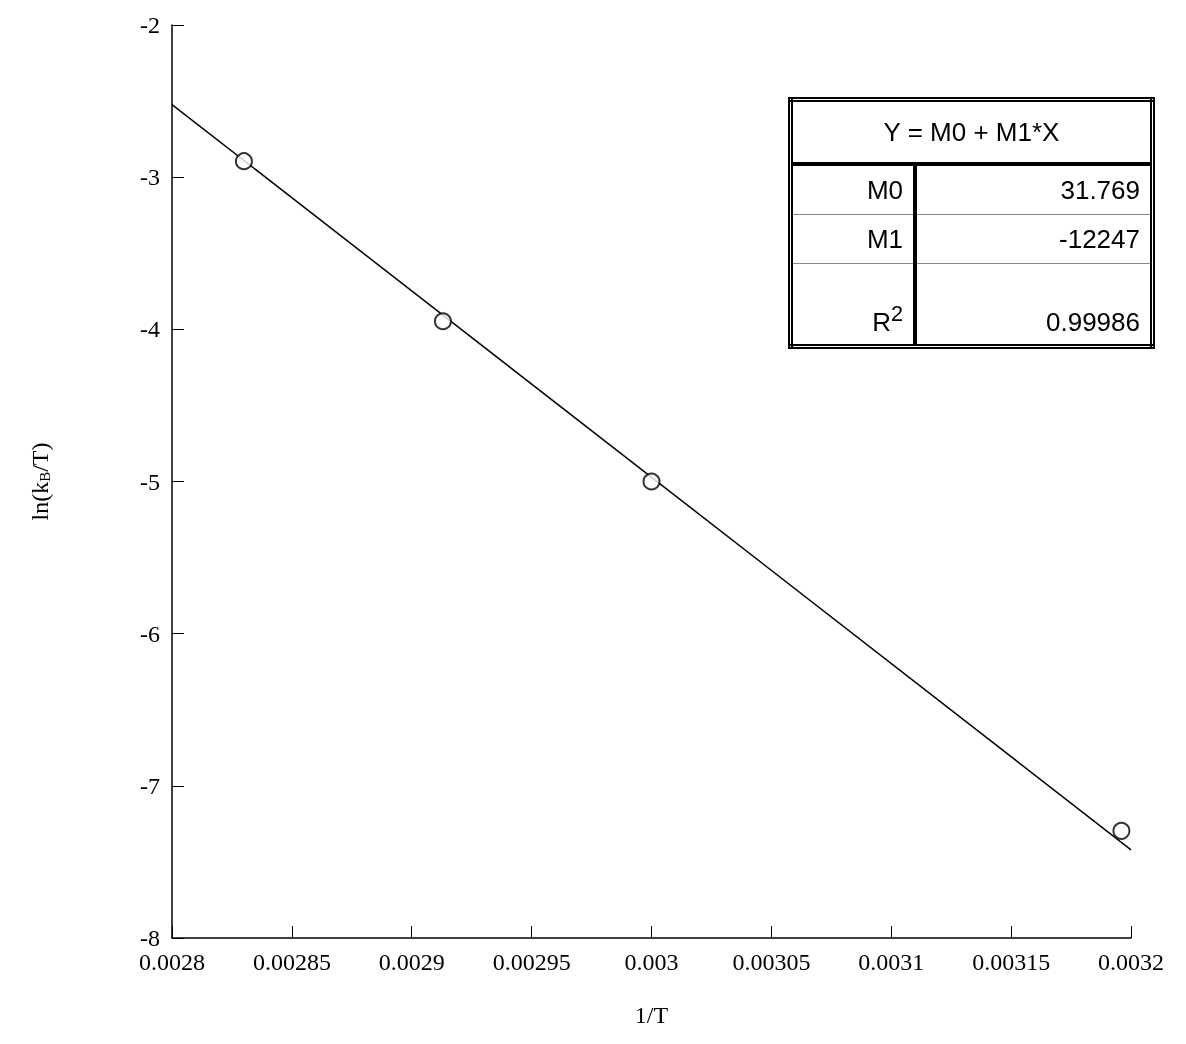 The height and width of the screenshot is (1044, 1186). I want to click on y-tick-label: -4, so click(150, 329).